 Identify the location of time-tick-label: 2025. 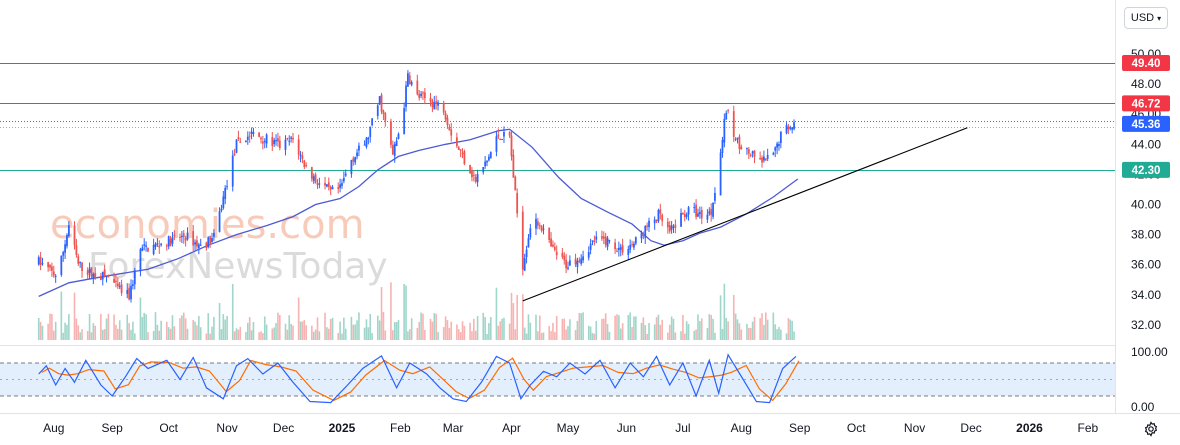
(342, 428).